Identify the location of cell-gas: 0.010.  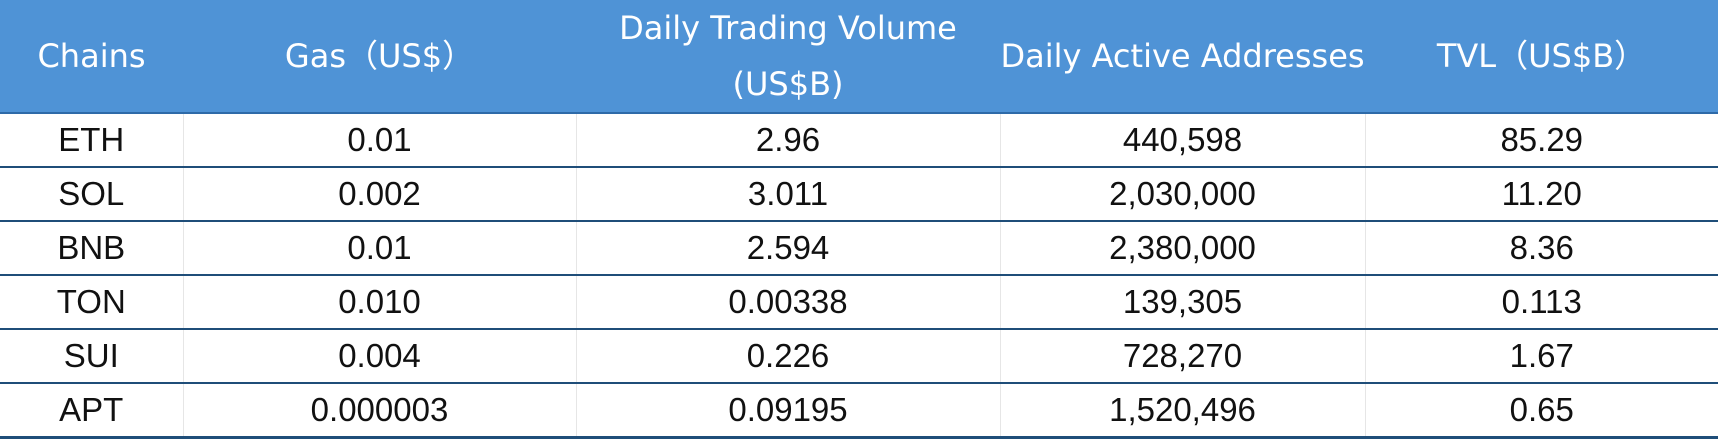
(379, 302).